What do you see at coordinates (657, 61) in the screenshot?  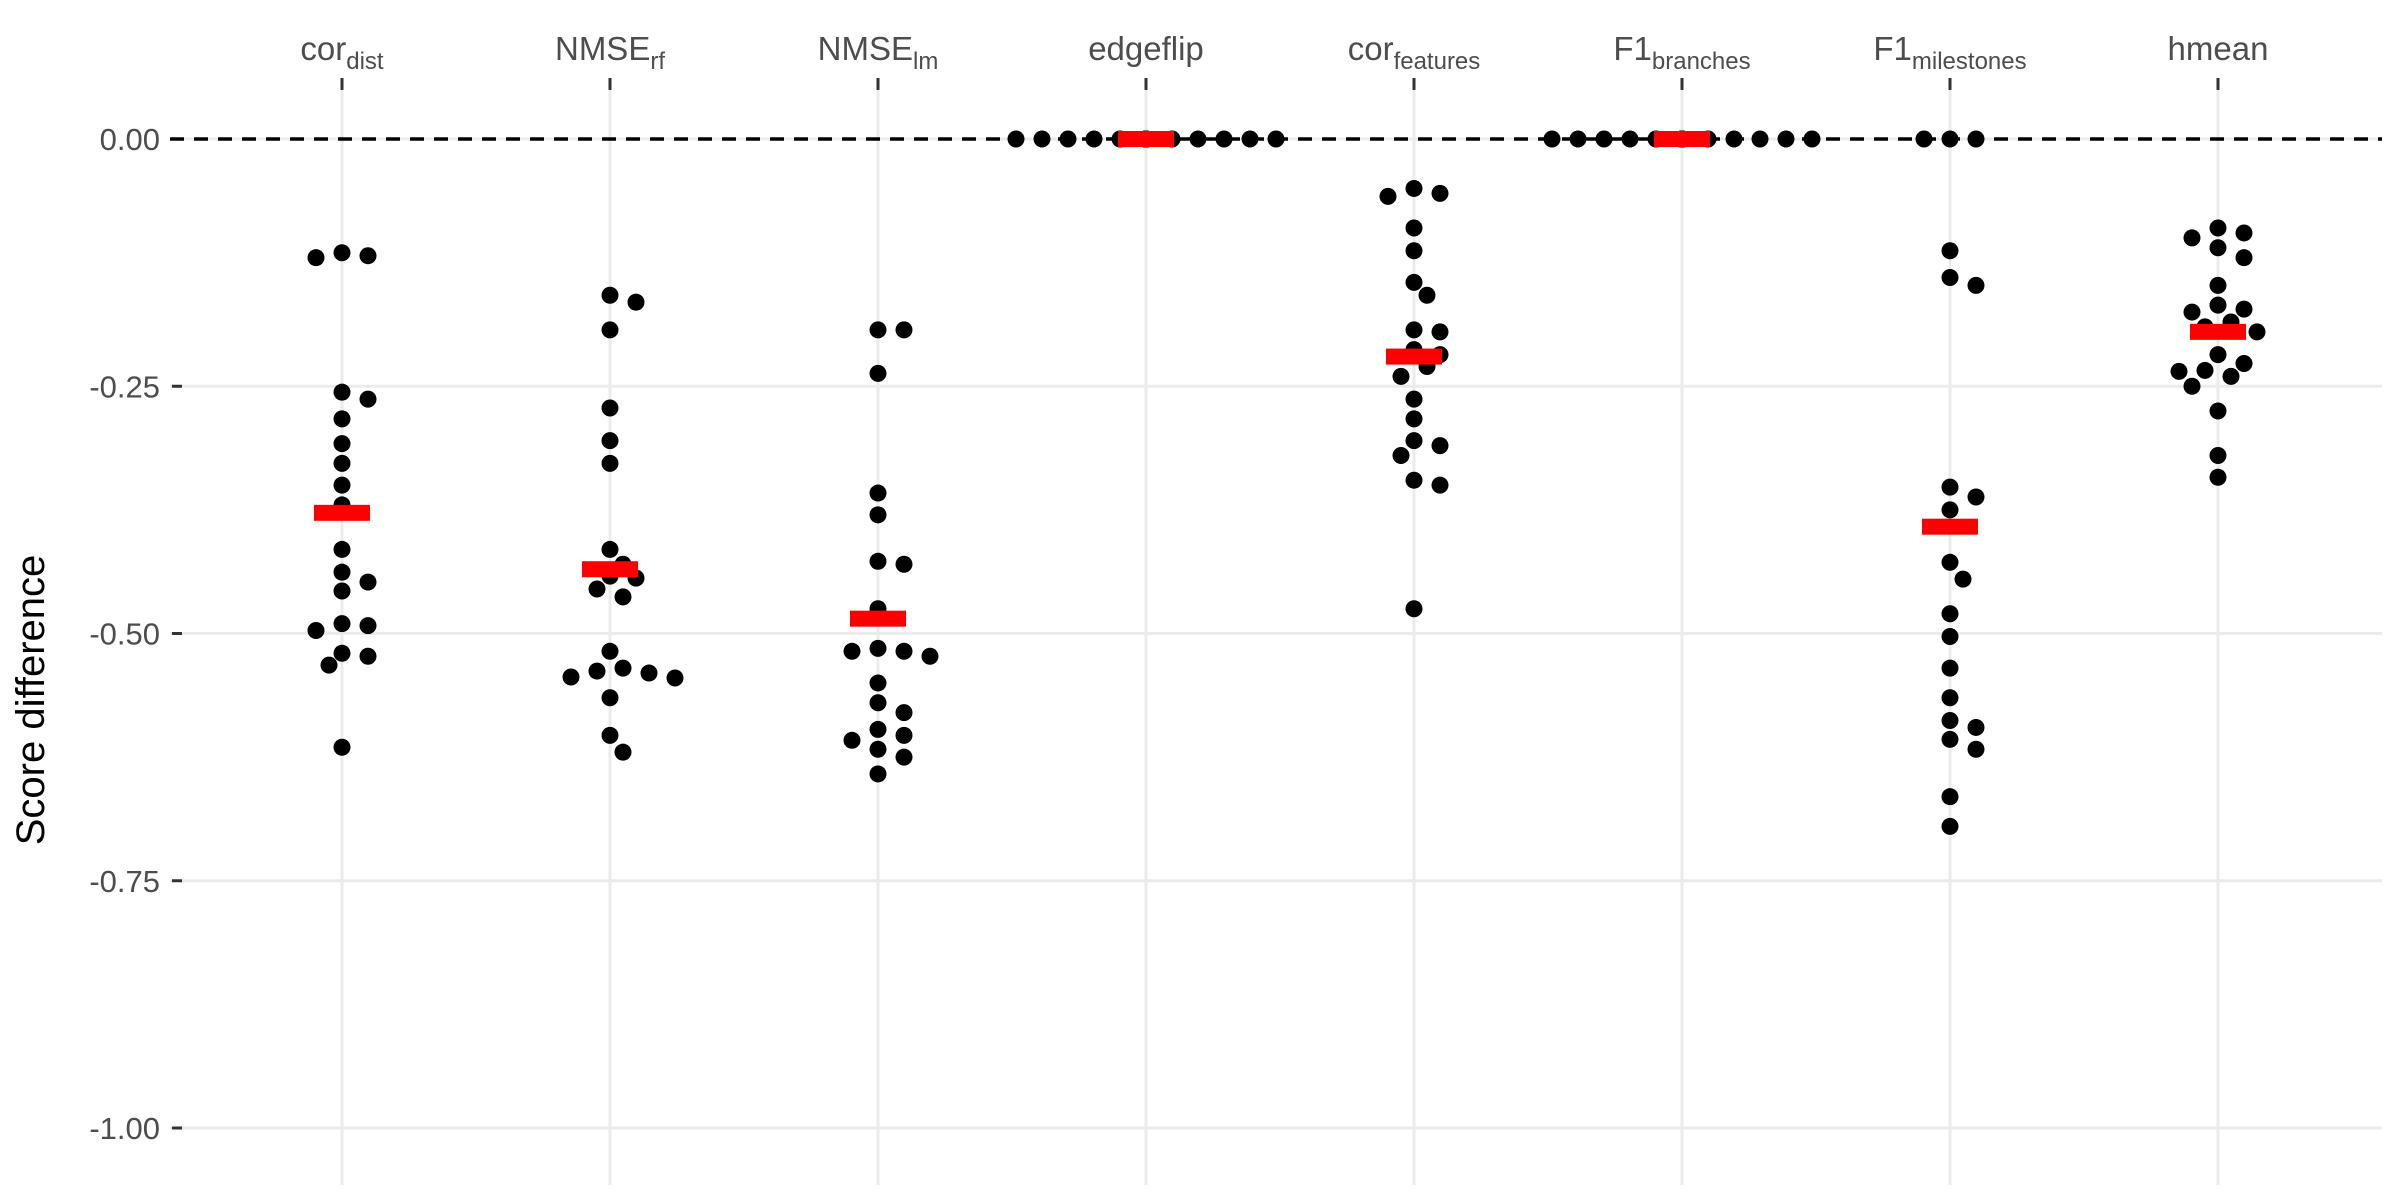 I see `x-tick-label-subscript: rf` at bounding box center [657, 61].